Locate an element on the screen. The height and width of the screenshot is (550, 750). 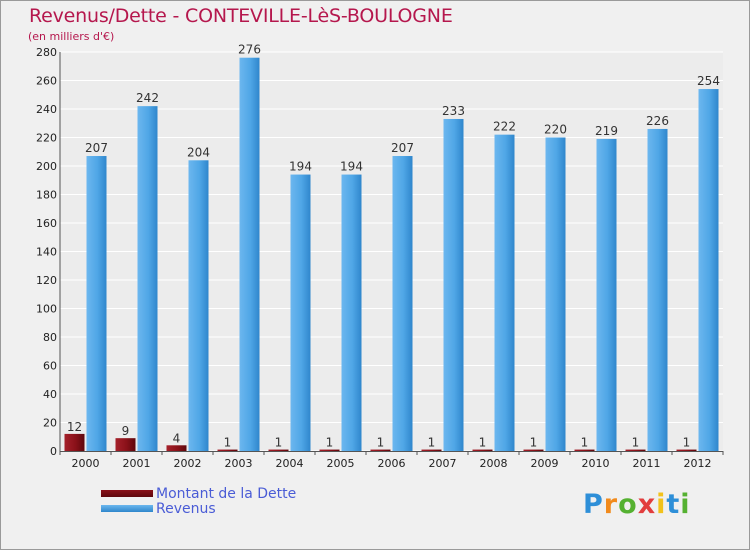
data-label-revenus: 233 is located at coordinates (453, 111).